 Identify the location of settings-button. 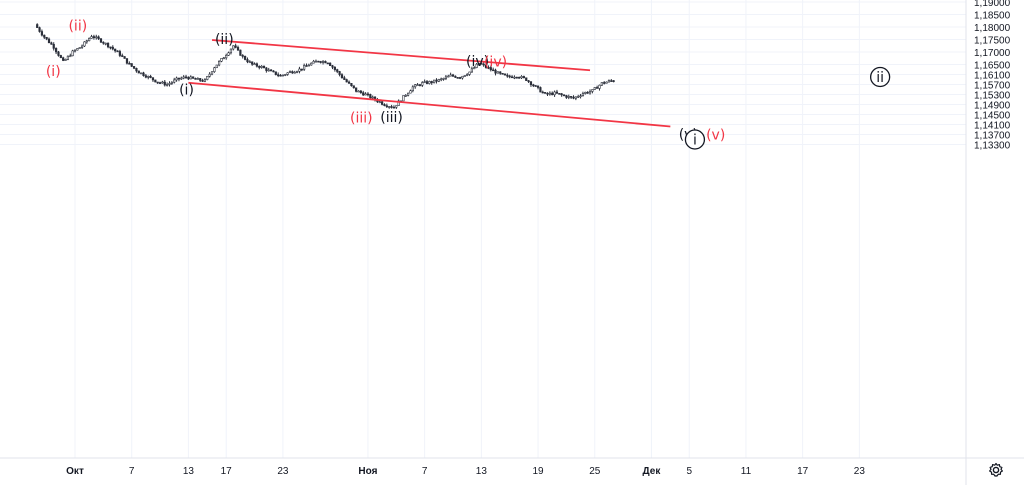
(996, 470).